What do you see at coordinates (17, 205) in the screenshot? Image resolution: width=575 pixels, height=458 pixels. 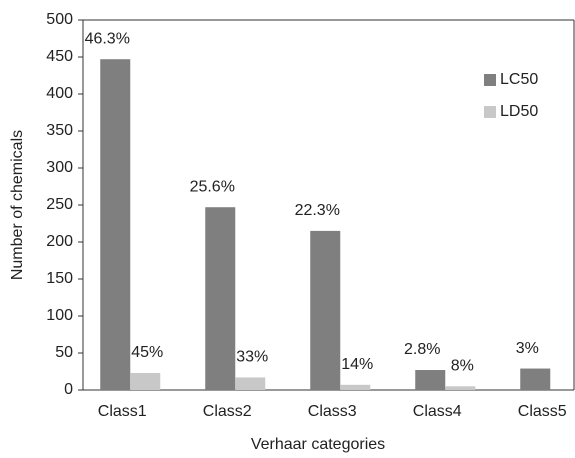 I see `y-axis-label: Number of chemicals` at bounding box center [17, 205].